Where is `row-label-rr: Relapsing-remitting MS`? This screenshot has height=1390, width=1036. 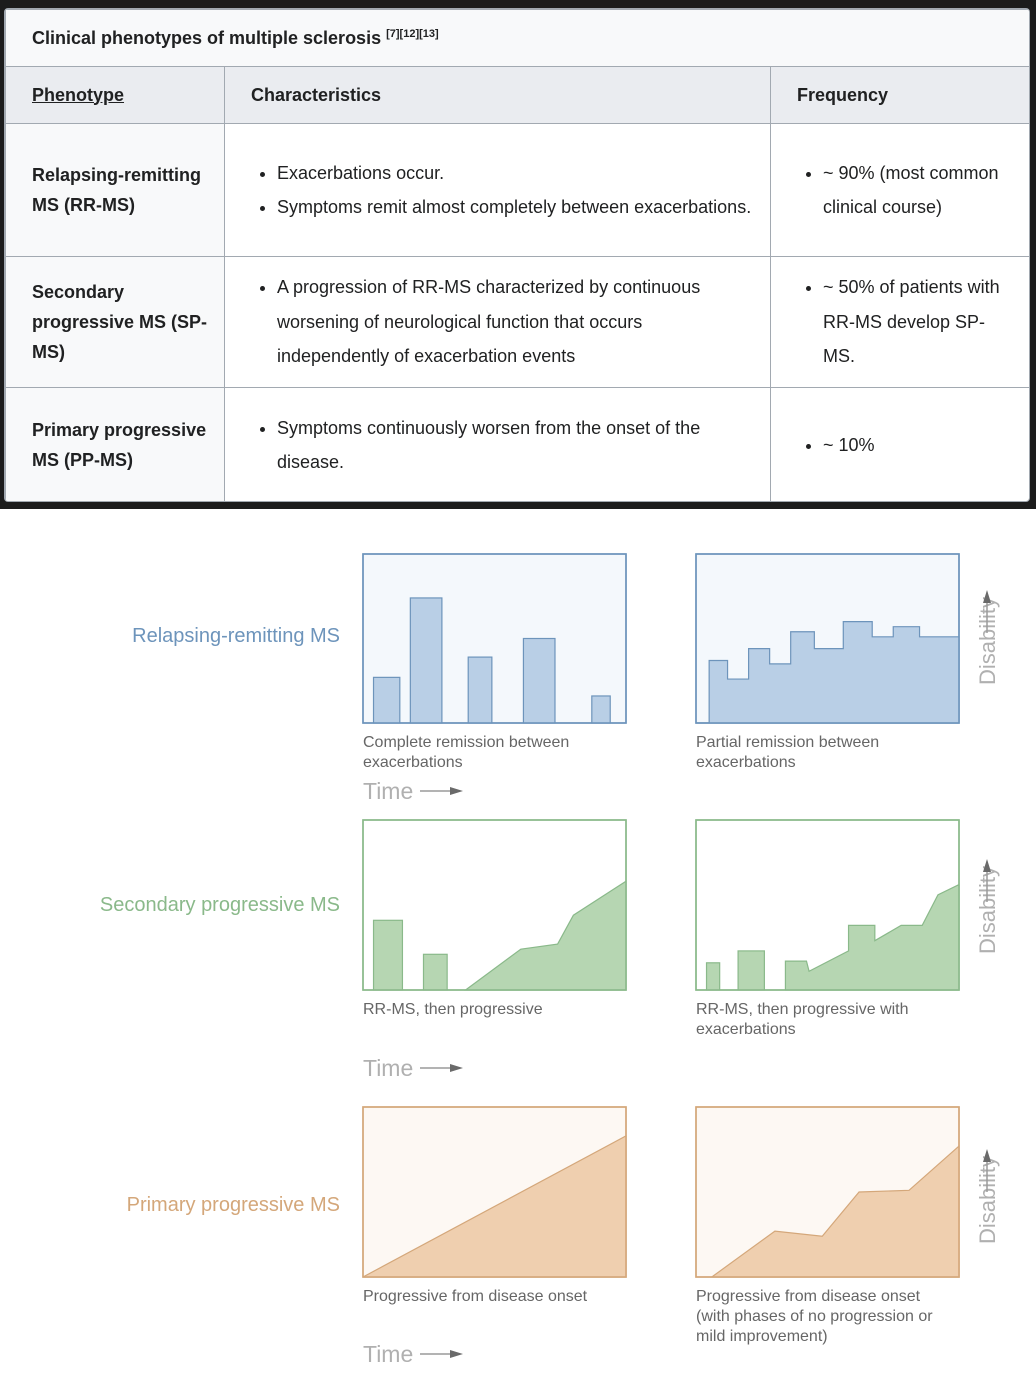
row-label-rr: Relapsing-remitting MS is located at coordinates (236, 636).